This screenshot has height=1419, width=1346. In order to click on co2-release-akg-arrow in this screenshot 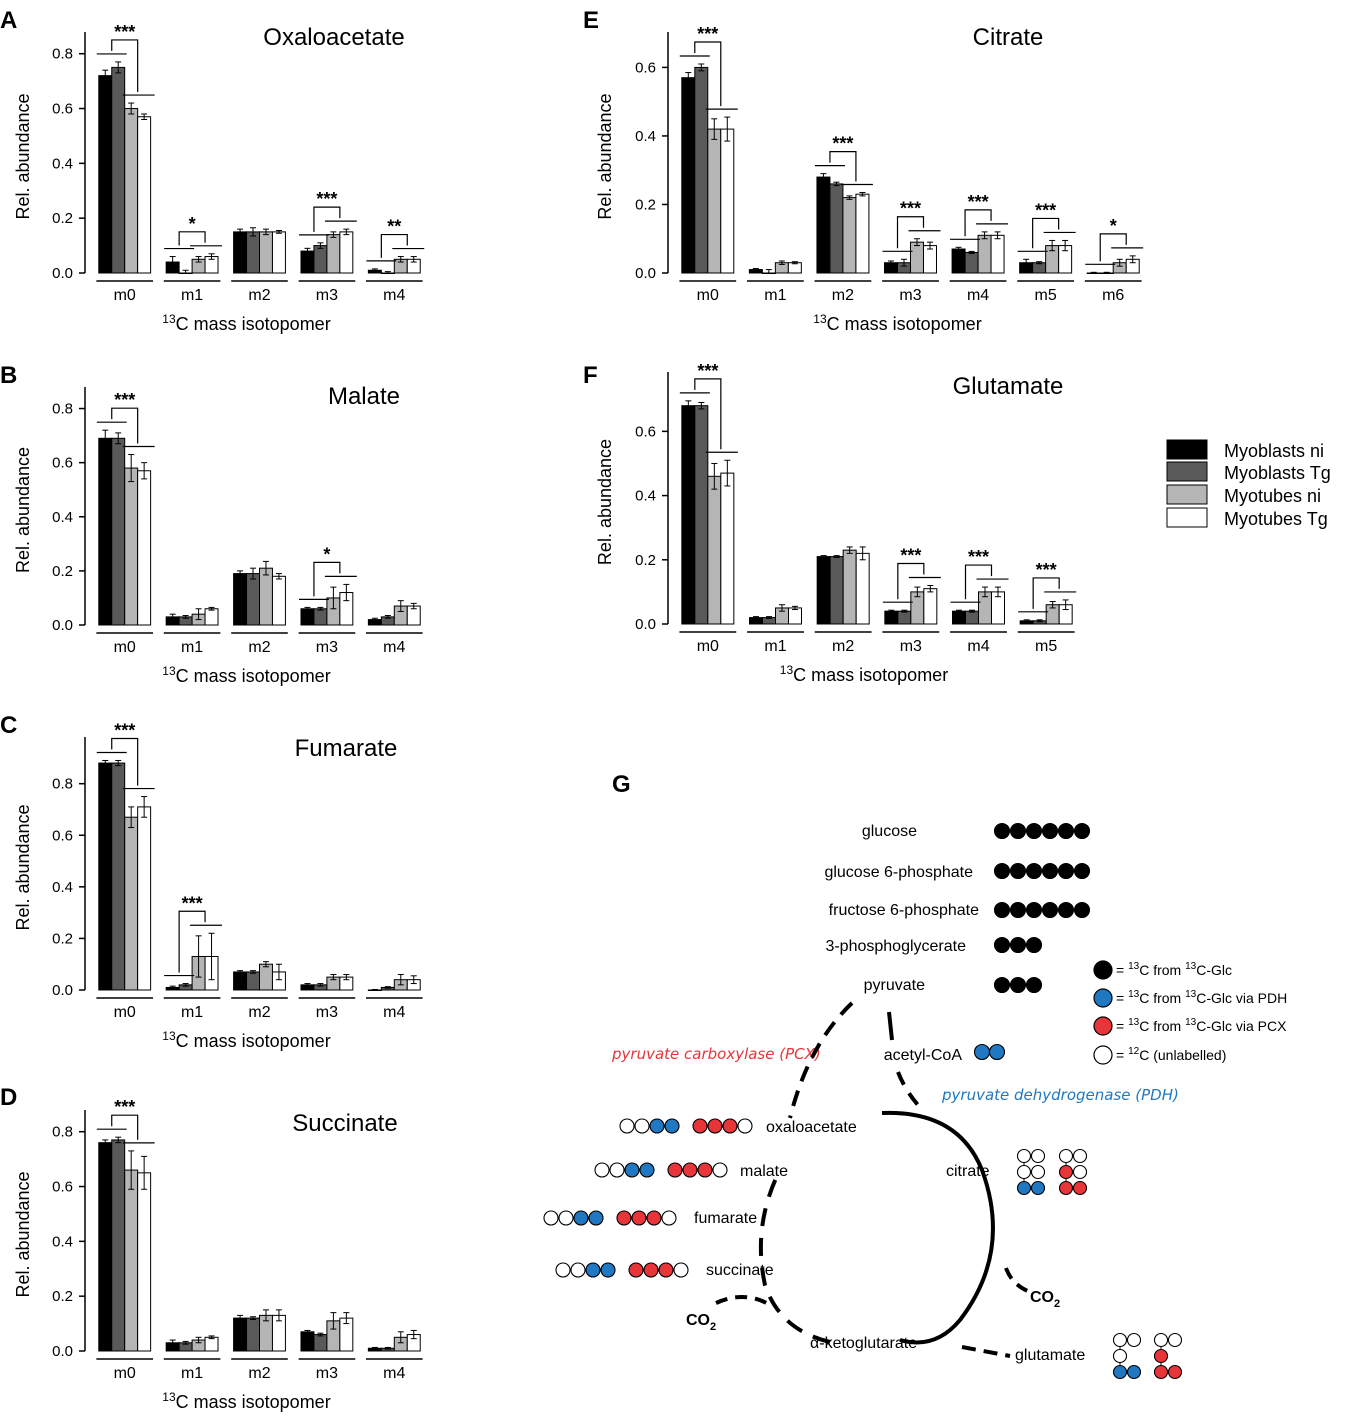, I will do `click(743, 1301)`.